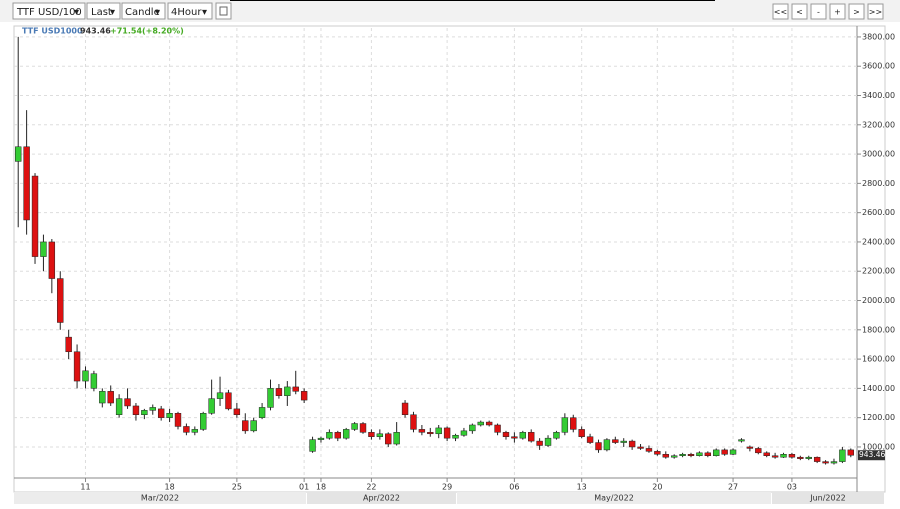  Describe the element at coordinates (186, 12) in the screenshot. I see `interval: 4Hour` at that location.